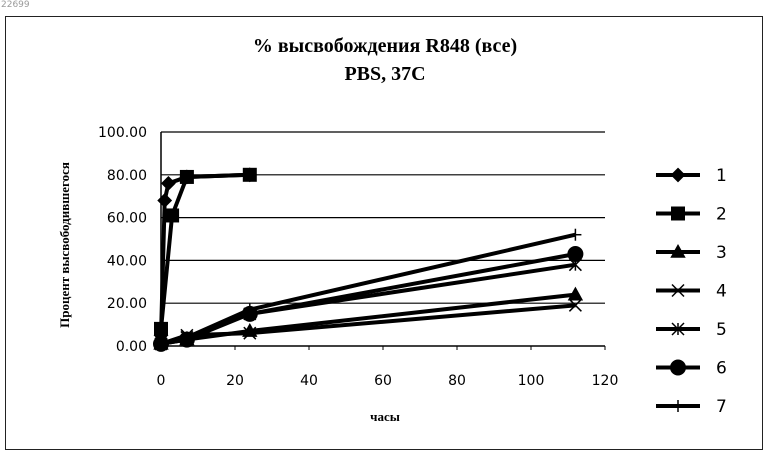 This screenshot has width=771, height=464. What do you see at coordinates (122, 240) in the screenshot?
I see `y-tick-labels: 0.00 20.00 40.00 60.00 80.00 100.00` at bounding box center [122, 240].